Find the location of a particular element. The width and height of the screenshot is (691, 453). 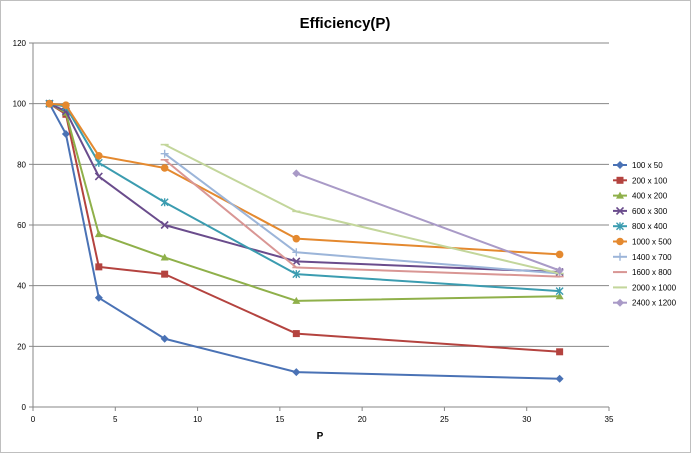

x-tick-label: 5 is located at coordinates (115, 419).